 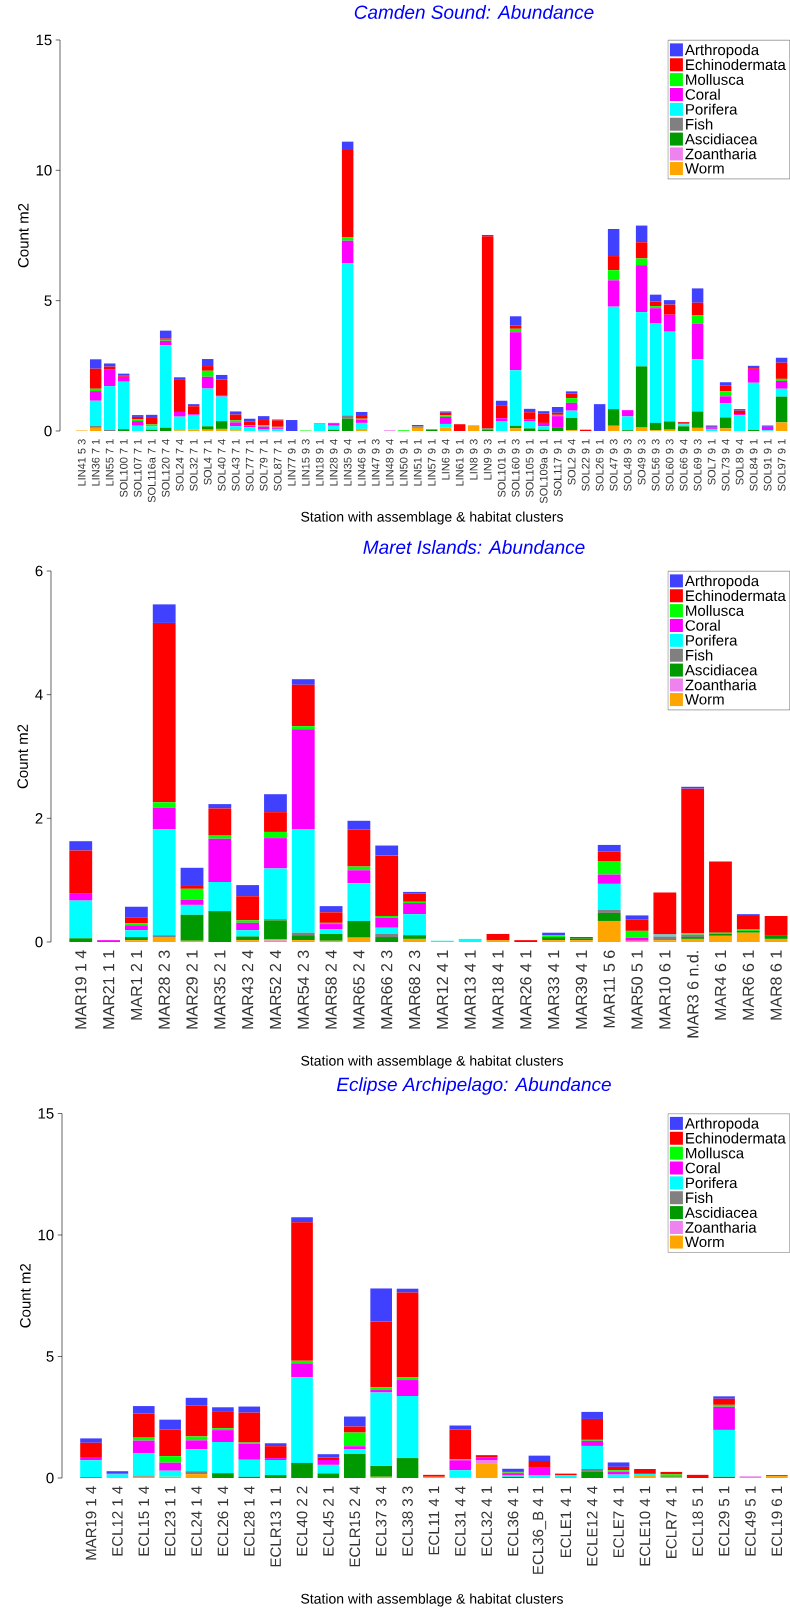 What do you see at coordinates (442, 989) in the screenshot?
I see `x-tick-label: MAR12 4 1` at bounding box center [442, 989].